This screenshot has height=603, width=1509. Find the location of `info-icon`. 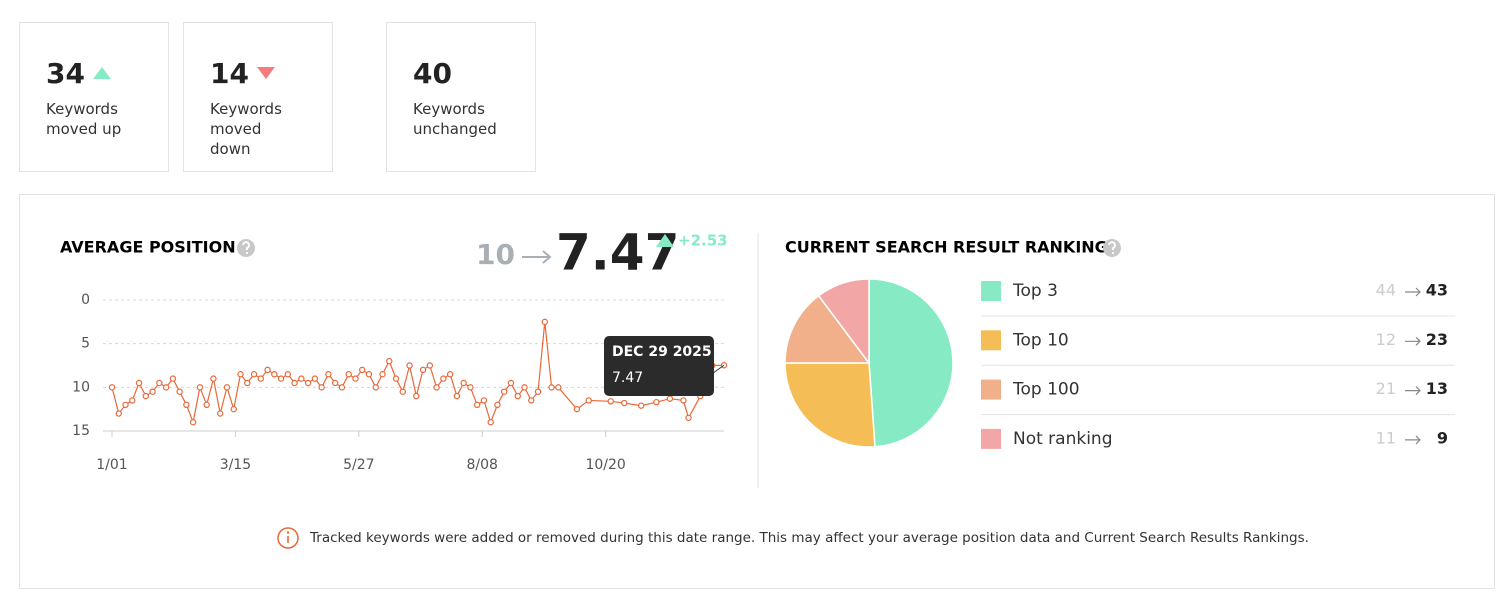

info-icon is located at coordinates (288, 538).